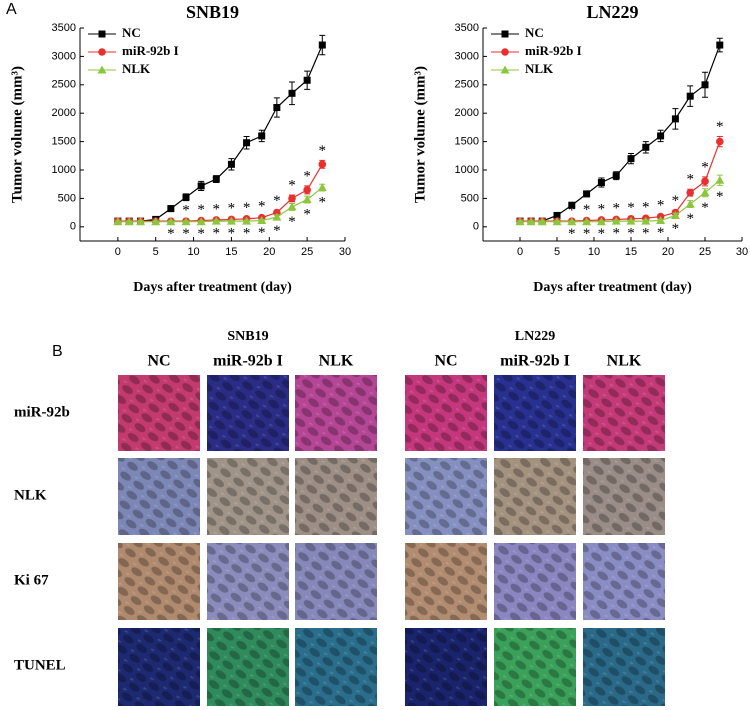  What do you see at coordinates (136, 68) in the screenshot?
I see `legend-label: NLK` at bounding box center [136, 68].